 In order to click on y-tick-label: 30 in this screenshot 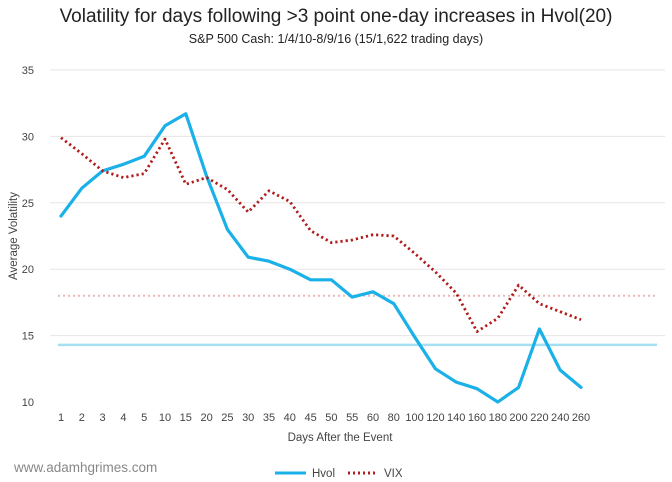, I will do `click(28, 137)`.